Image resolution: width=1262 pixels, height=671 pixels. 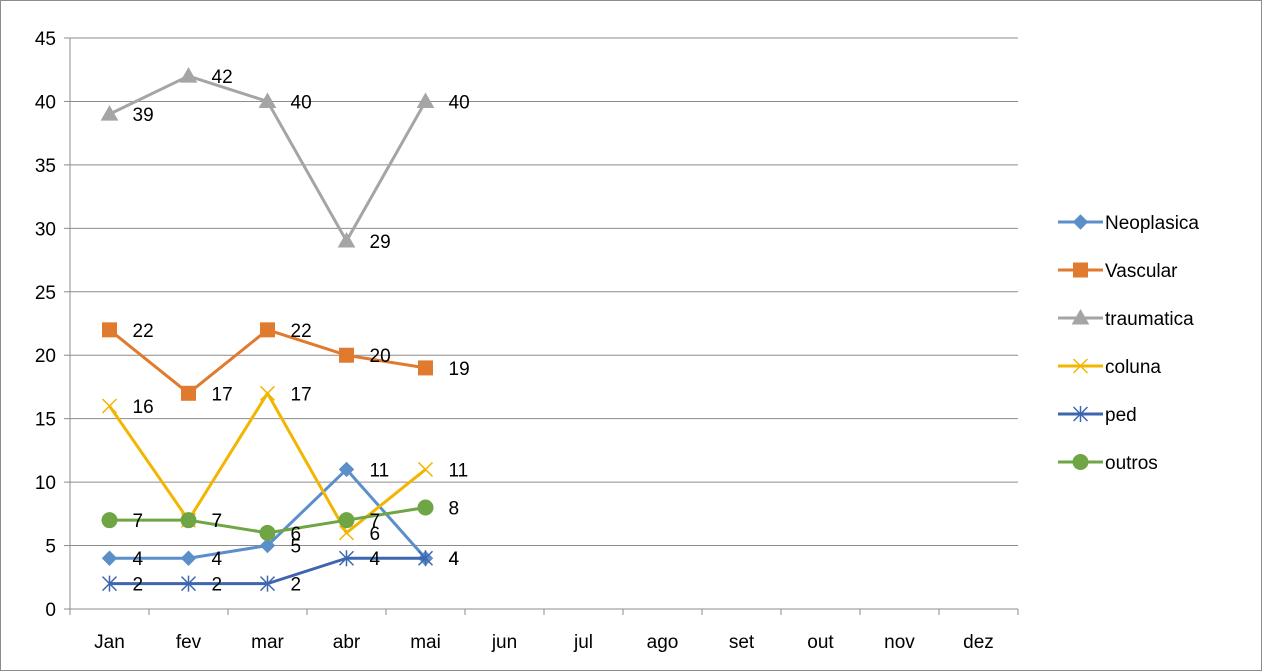 I want to click on x-tick-label: abr, so click(x=347, y=642).